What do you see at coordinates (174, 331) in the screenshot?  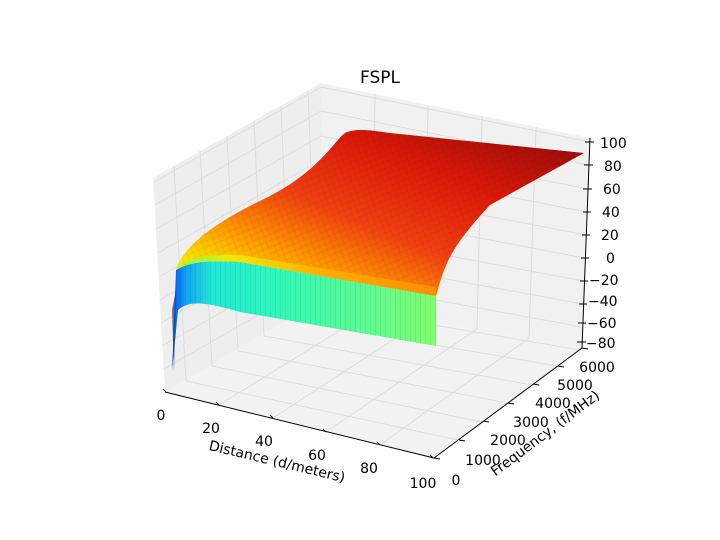 I see `surface-near-zero-spike` at bounding box center [174, 331].